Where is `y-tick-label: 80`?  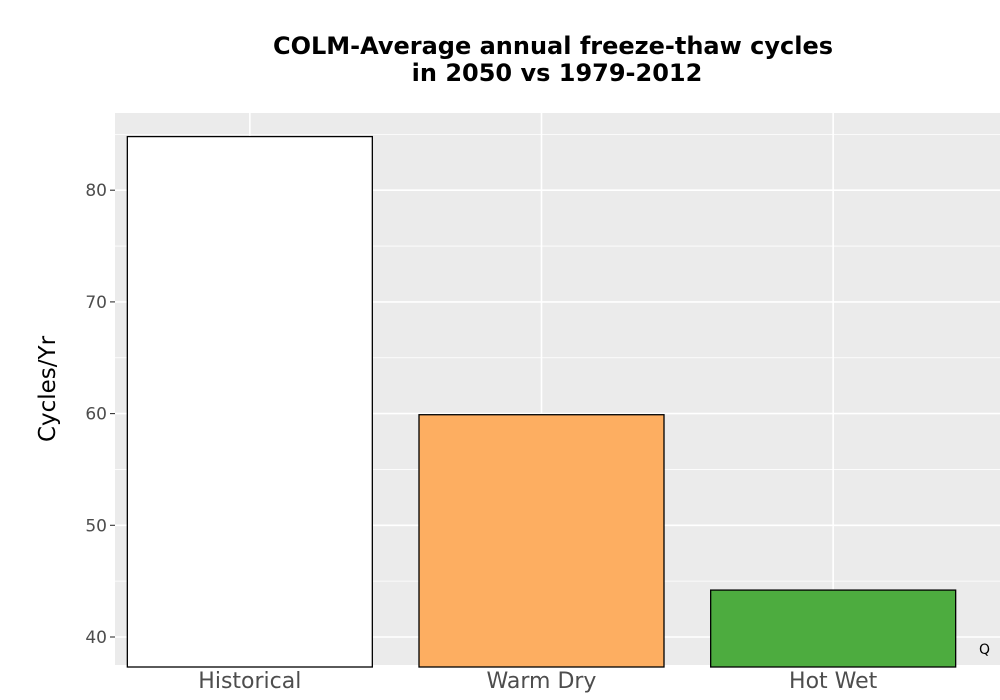
y-tick-label: 80 is located at coordinates (96, 191).